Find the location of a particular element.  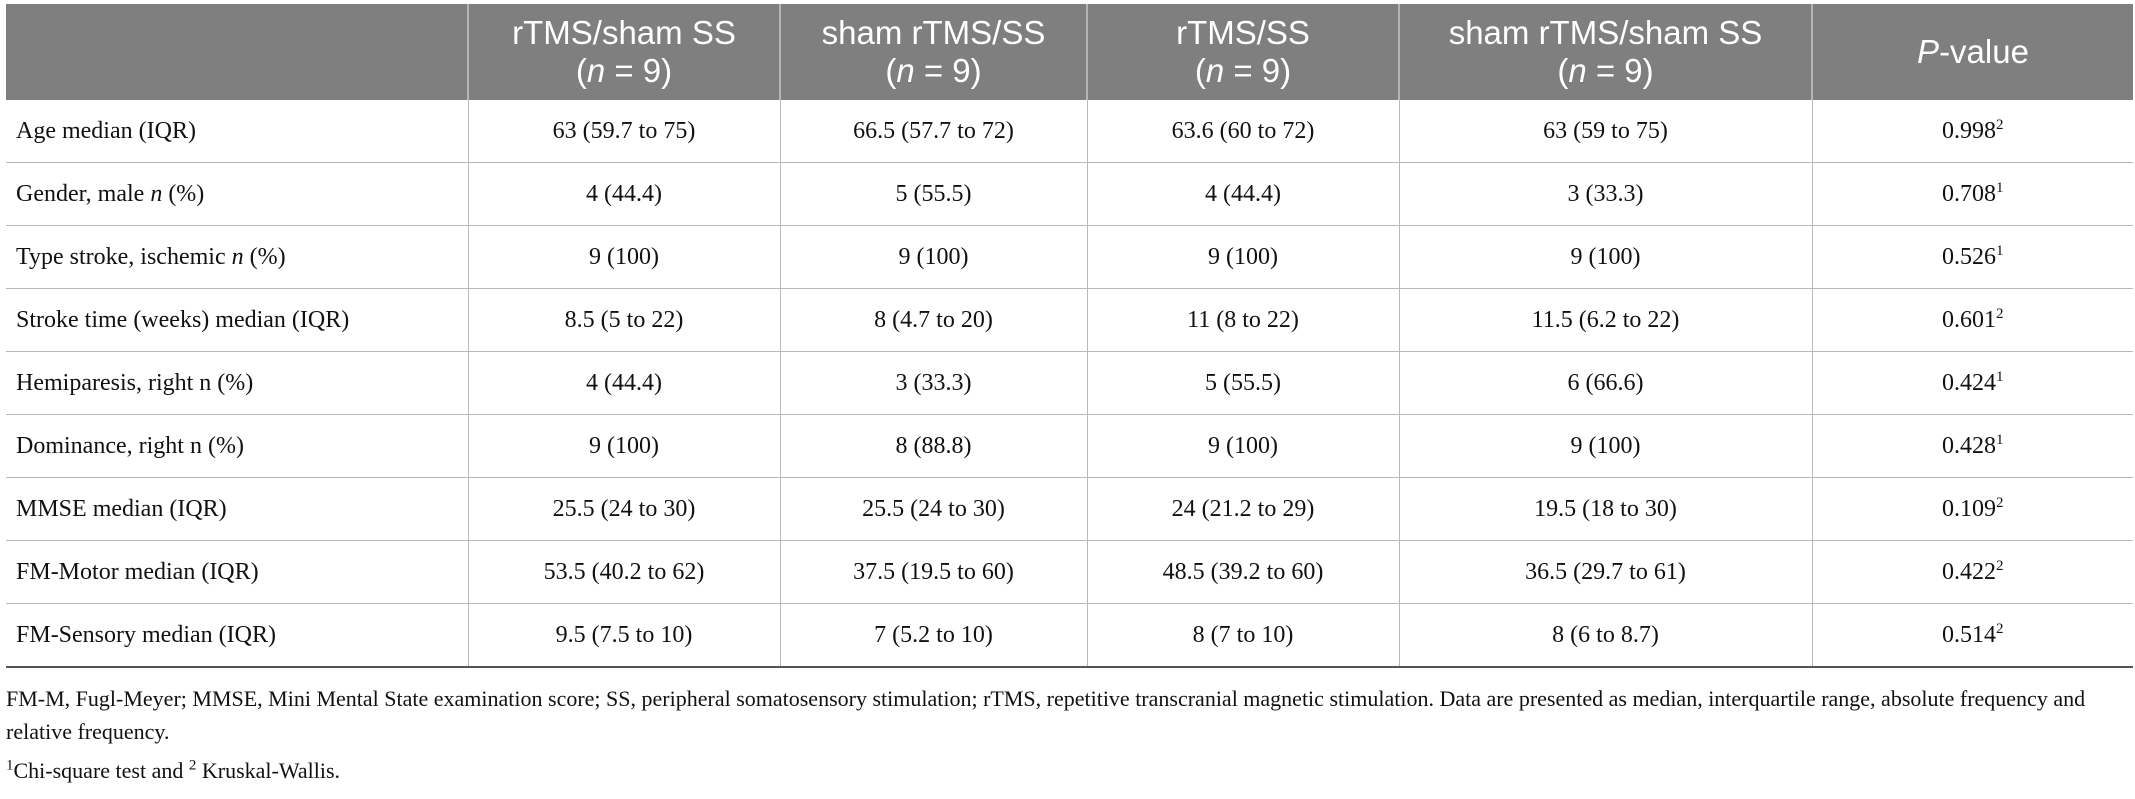

row-label: Type stroke, ischemic n (%) is located at coordinates (237, 257).